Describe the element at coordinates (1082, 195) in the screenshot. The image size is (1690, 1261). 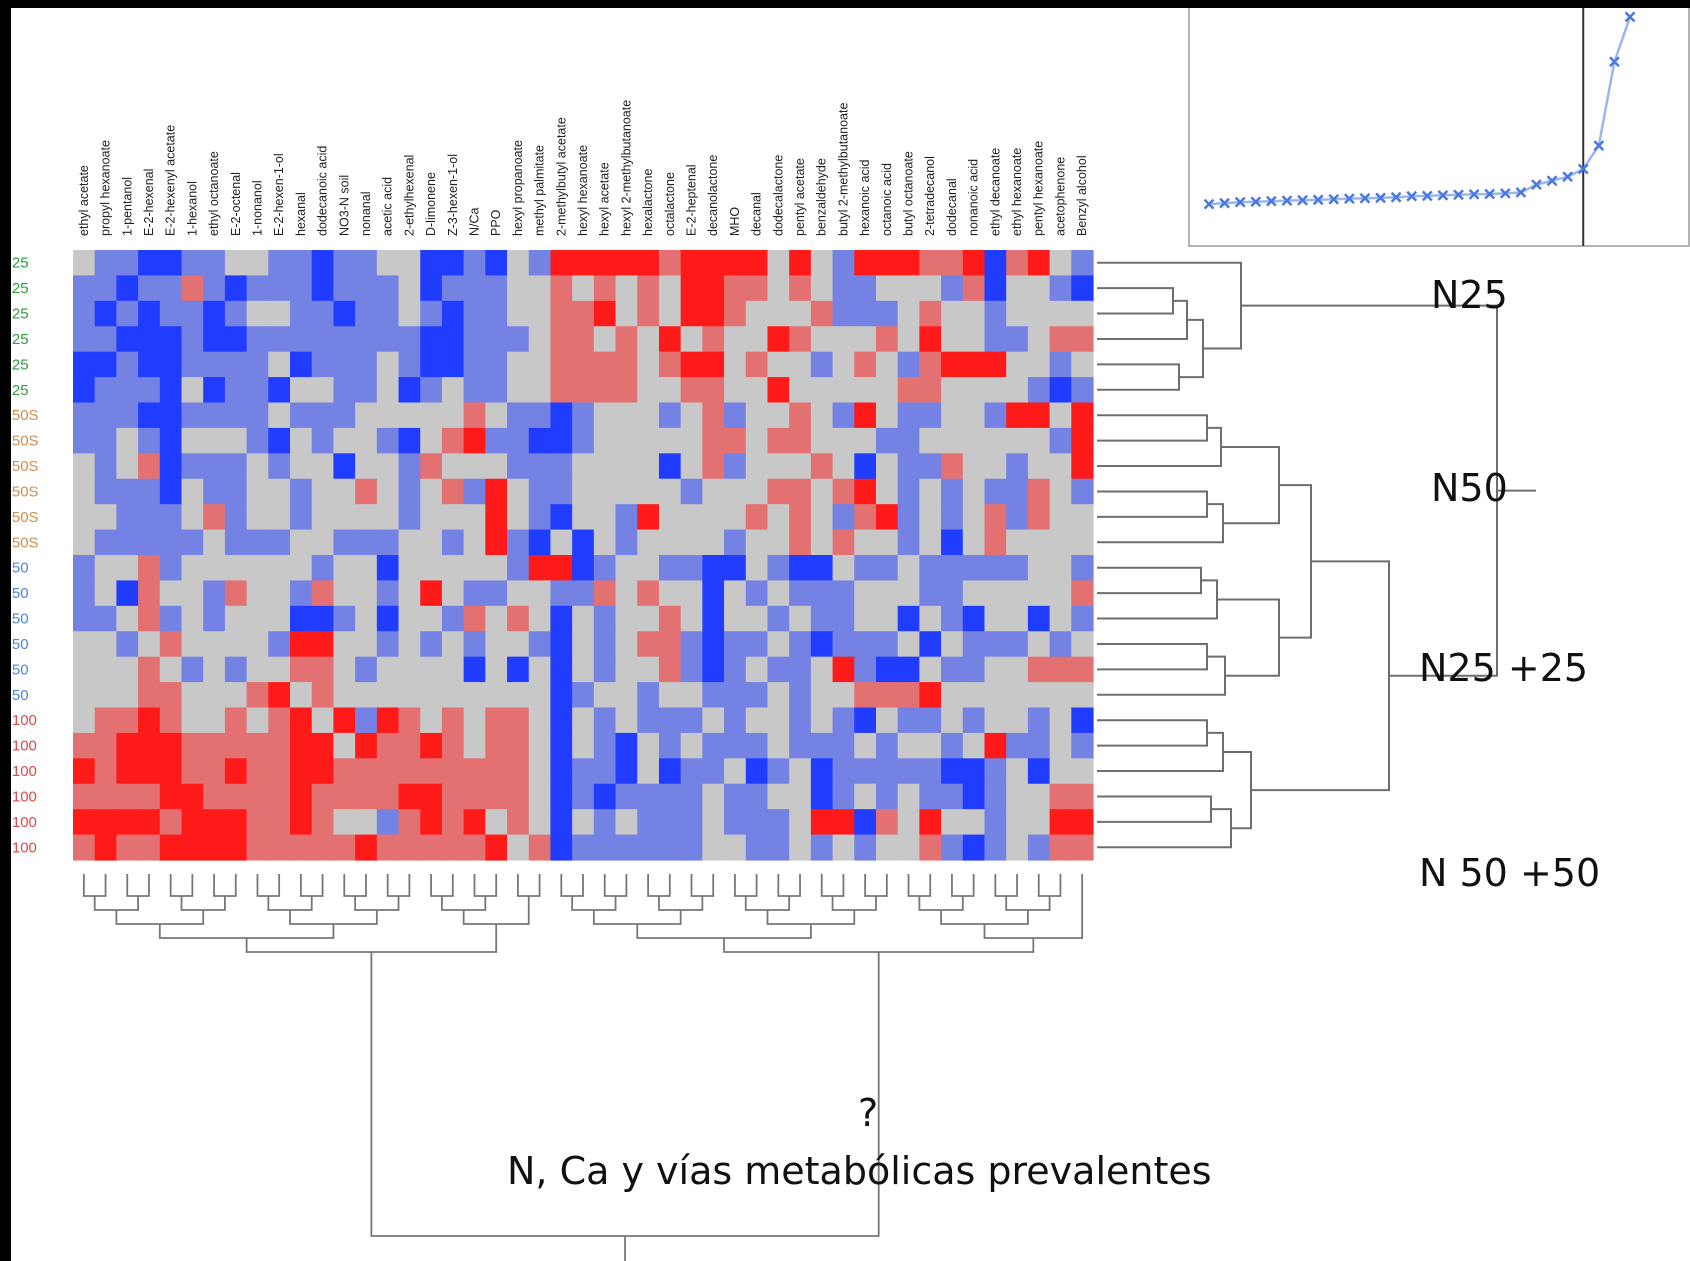
I see `column-label: Benzyl alcohol` at that location.